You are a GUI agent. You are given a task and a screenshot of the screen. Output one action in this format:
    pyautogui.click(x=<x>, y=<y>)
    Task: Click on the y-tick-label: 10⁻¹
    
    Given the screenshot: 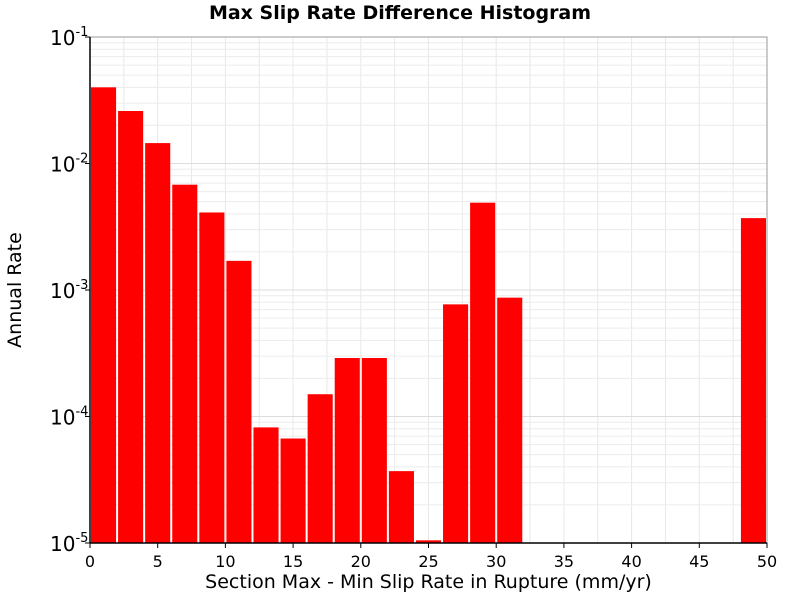 What is the action you would take?
    pyautogui.click(x=69, y=37)
    